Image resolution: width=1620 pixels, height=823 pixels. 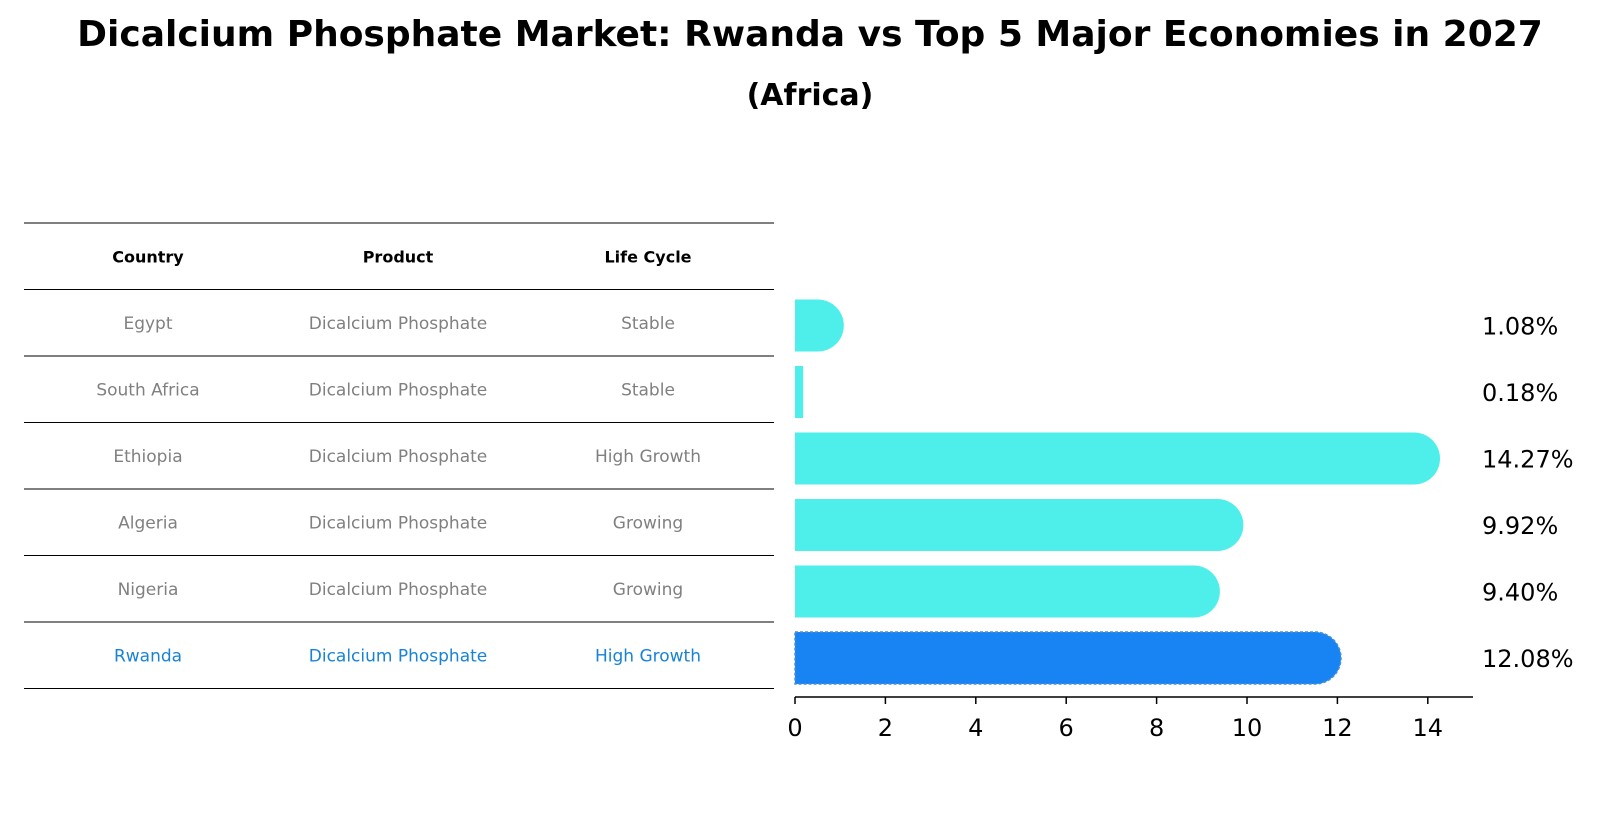 What do you see at coordinates (1068, 658) in the screenshot?
I see `bar-rwanda` at bounding box center [1068, 658].